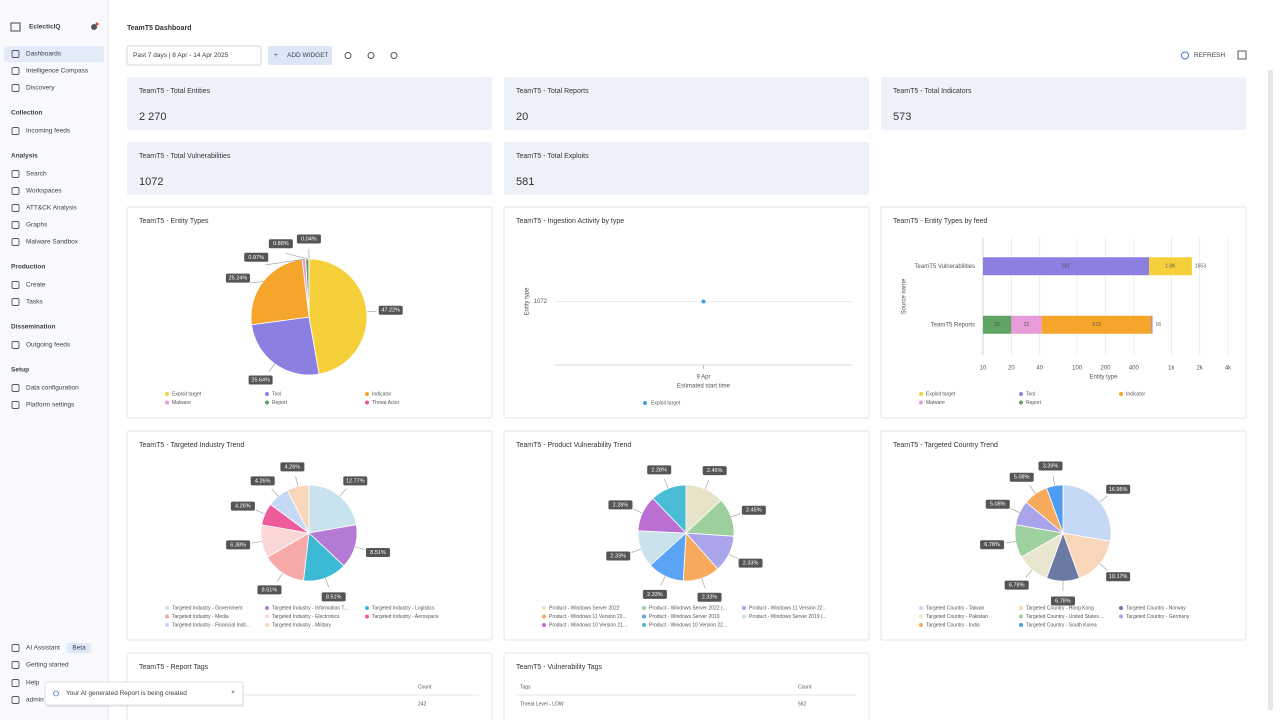  What do you see at coordinates (36, 285) in the screenshot?
I see `nav-item: Create` at bounding box center [36, 285].